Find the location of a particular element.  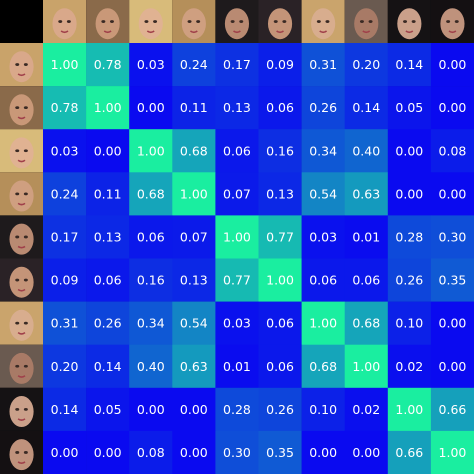

cell-value-label: 0.13 is located at coordinates (237, 107).